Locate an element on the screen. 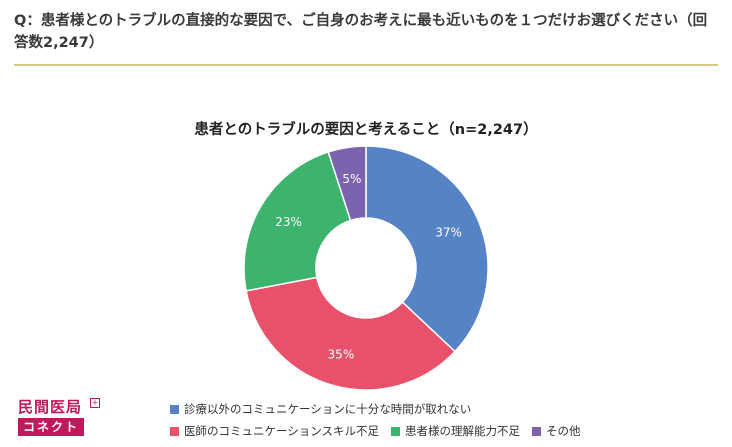 Image resolution: width=732 pixels, height=447 pixels. legend-item-3: その他 is located at coordinates (556, 431).